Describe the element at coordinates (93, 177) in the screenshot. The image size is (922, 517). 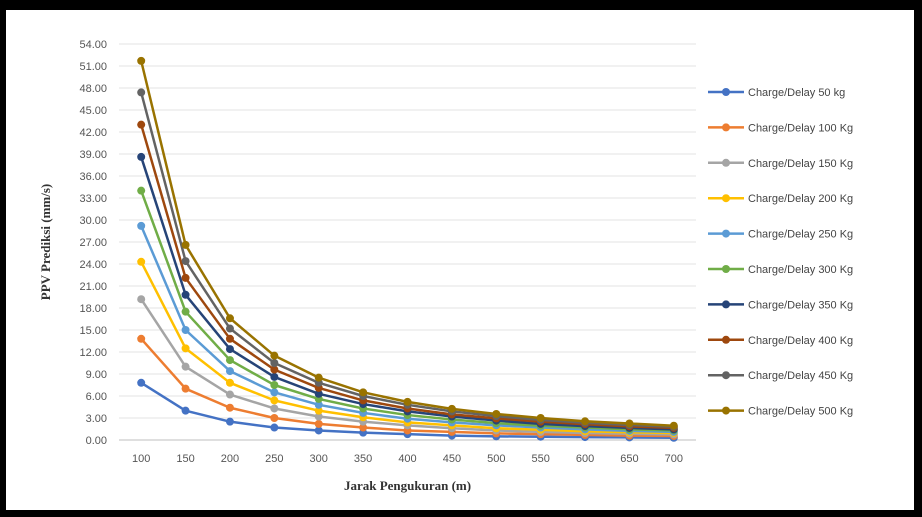
I see `y-tick-label: 36.00` at that location.